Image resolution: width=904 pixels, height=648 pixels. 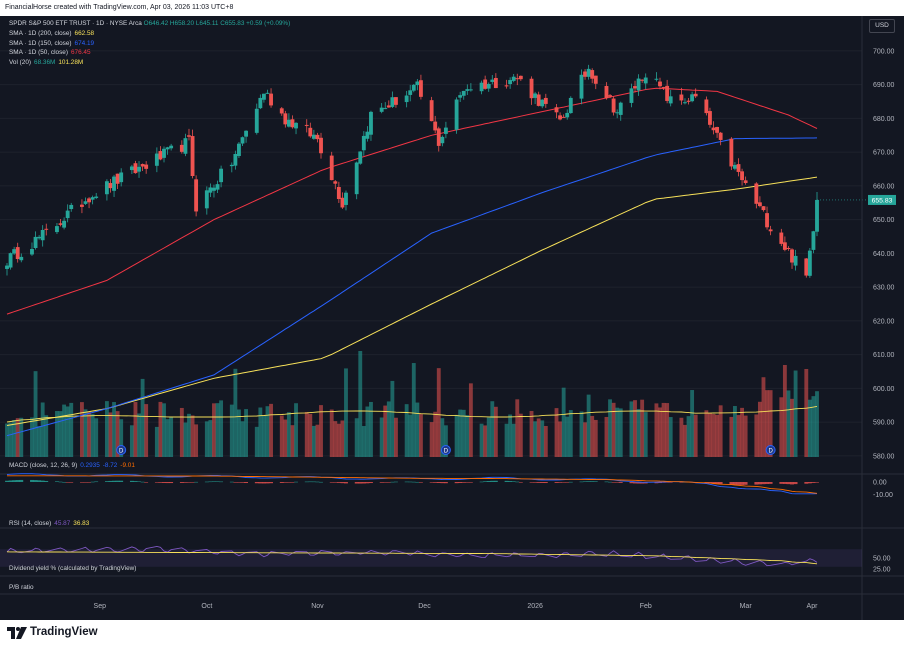 What do you see at coordinates (149, 44) in the screenshot?
I see `legend-sma150-row: SMA · 1D (150, close) 674.19` at bounding box center [149, 44].